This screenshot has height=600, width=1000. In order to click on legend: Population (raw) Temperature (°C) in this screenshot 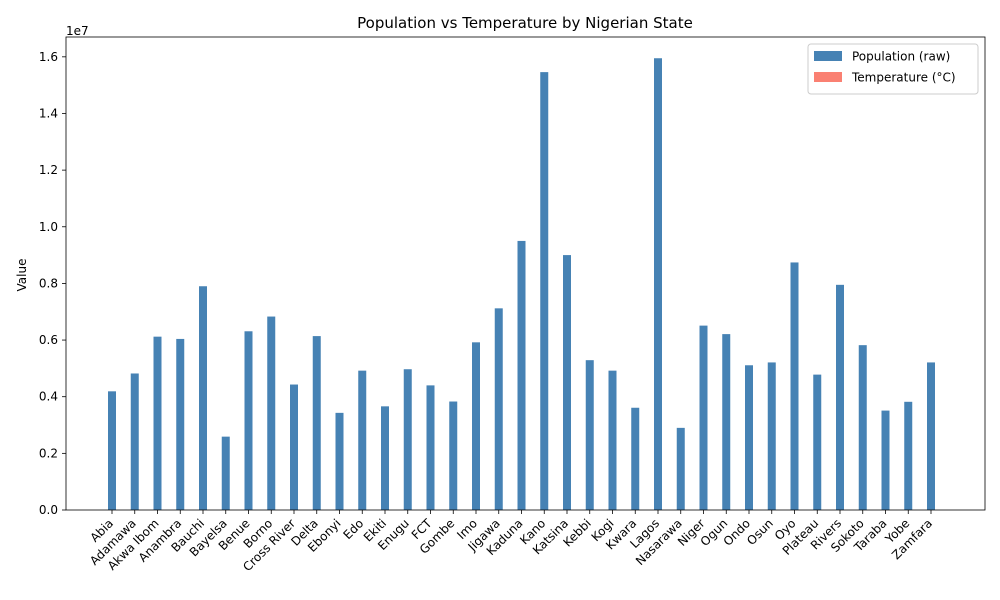, I will do `click(893, 69)`.